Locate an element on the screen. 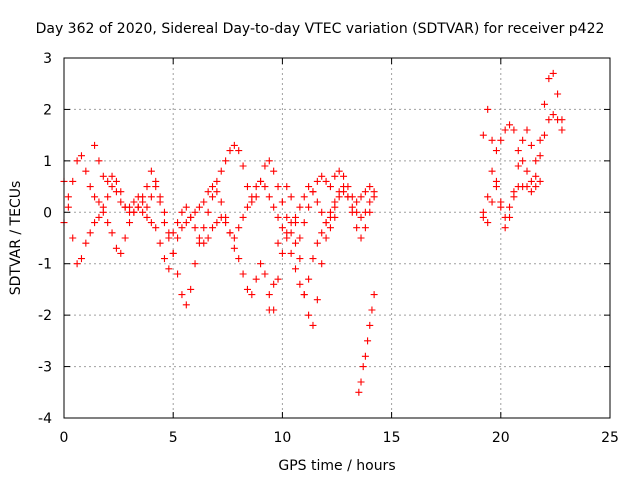 This screenshot has height=480, width=640. series-trace-g is located at coordinates (522, 163).